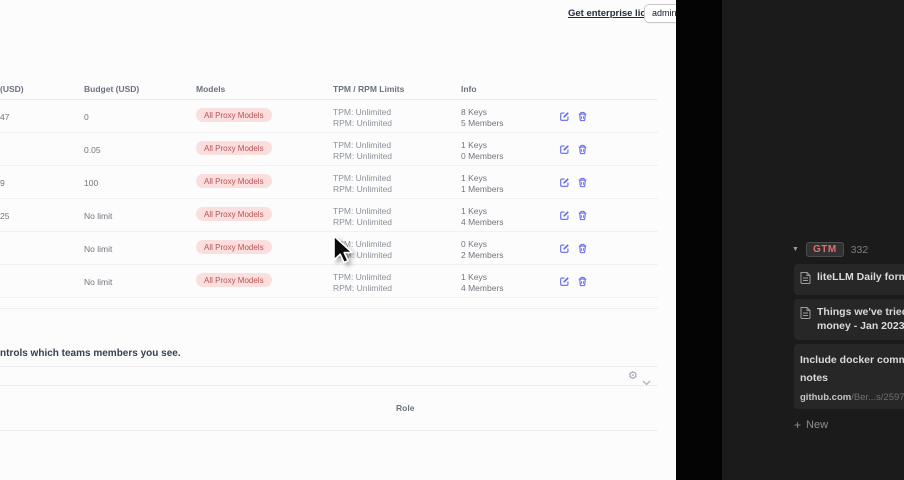 This screenshot has height=480, width=904. What do you see at coordinates (860, 326) in the screenshot?
I see `note-title-line: money - Jan 2023` at bounding box center [860, 326].